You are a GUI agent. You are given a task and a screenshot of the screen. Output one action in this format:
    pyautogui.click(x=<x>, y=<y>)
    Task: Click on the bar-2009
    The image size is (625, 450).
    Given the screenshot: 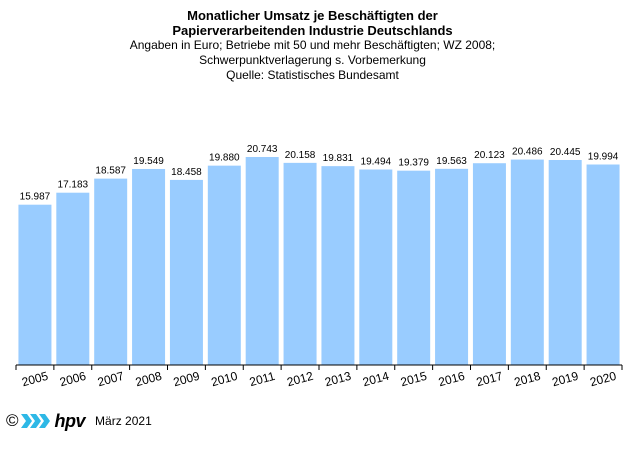 What is the action you would take?
    pyautogui.click(x=186, y=272)
    